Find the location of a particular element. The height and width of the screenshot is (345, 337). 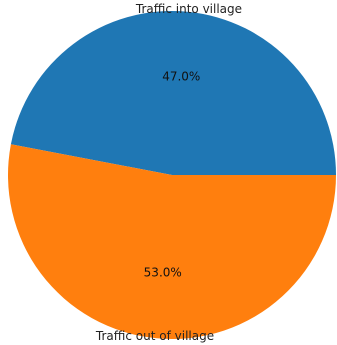

slice-label-traffic-out-of-village: Traffic out of village is located at coordinates (154, 336).